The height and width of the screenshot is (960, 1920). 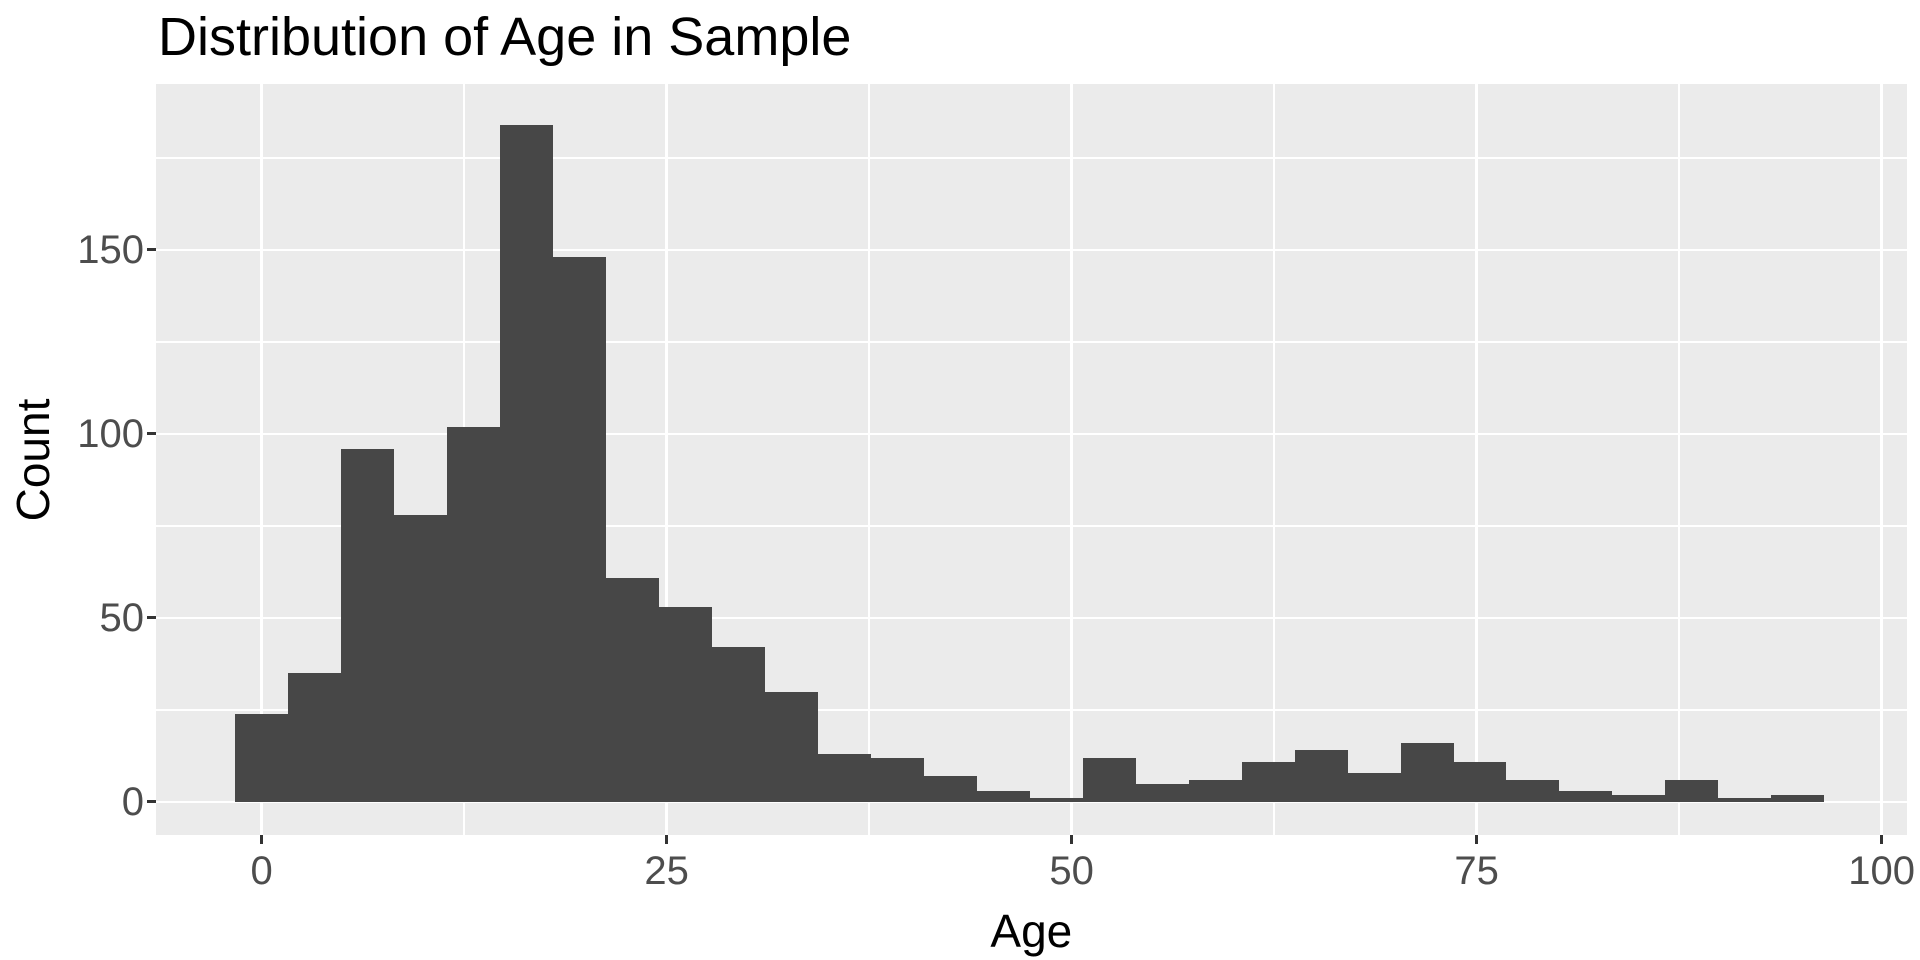 I want to click on chart-title: Distribution of Age in Sample, so click(x=505, y=37).